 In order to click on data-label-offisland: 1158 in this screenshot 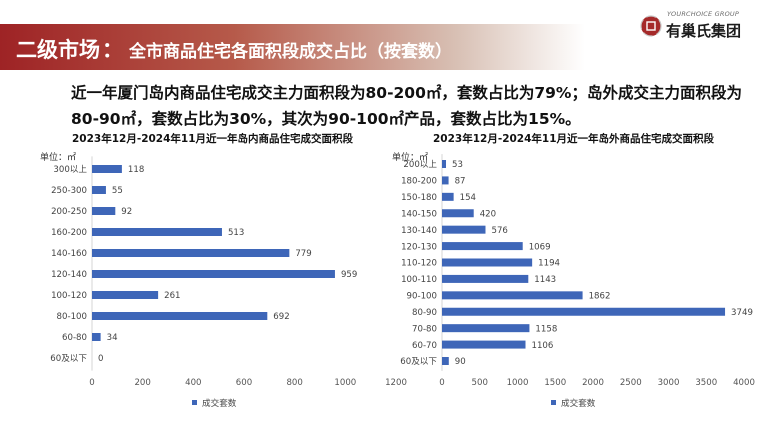, I will do `click(546, 329)`.